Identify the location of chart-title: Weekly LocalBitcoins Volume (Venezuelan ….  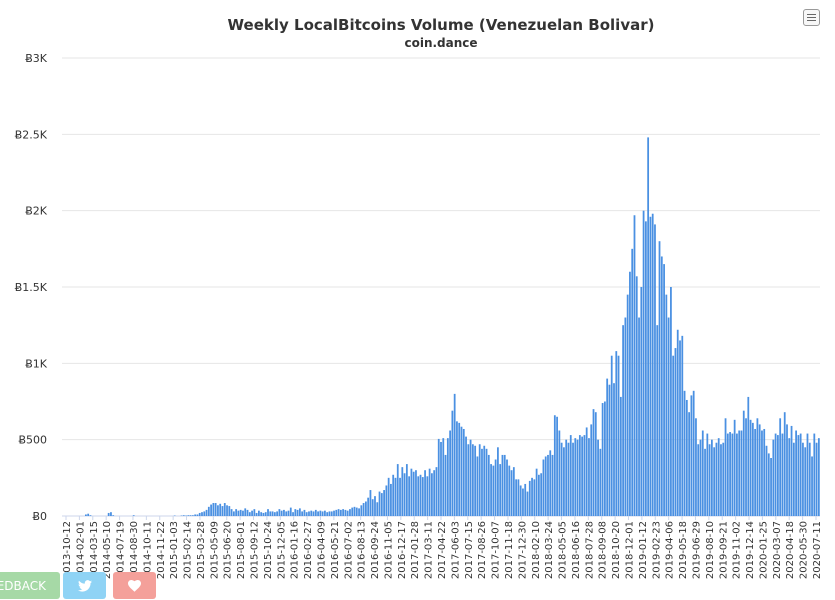
(441, 25).